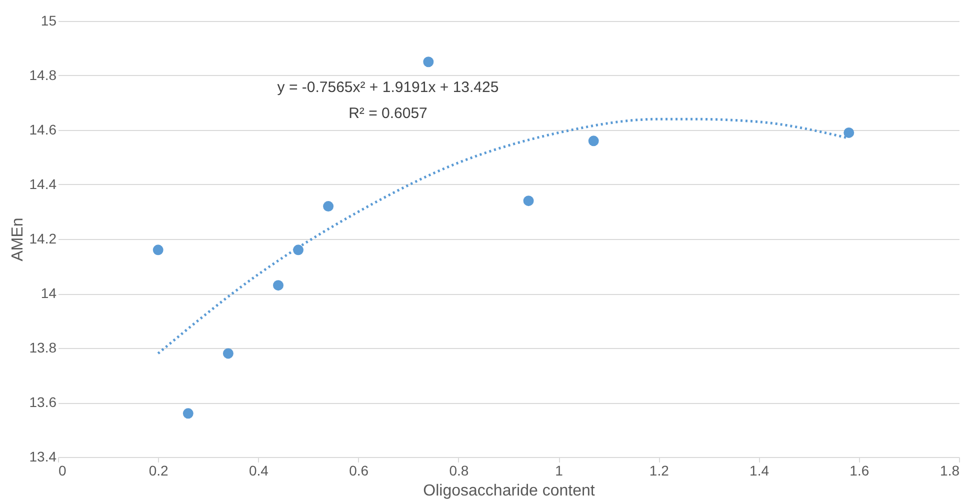  Describe the element at coordinates (48, 20) in the screenshot. I see `y-tick-label: 15` at that location.